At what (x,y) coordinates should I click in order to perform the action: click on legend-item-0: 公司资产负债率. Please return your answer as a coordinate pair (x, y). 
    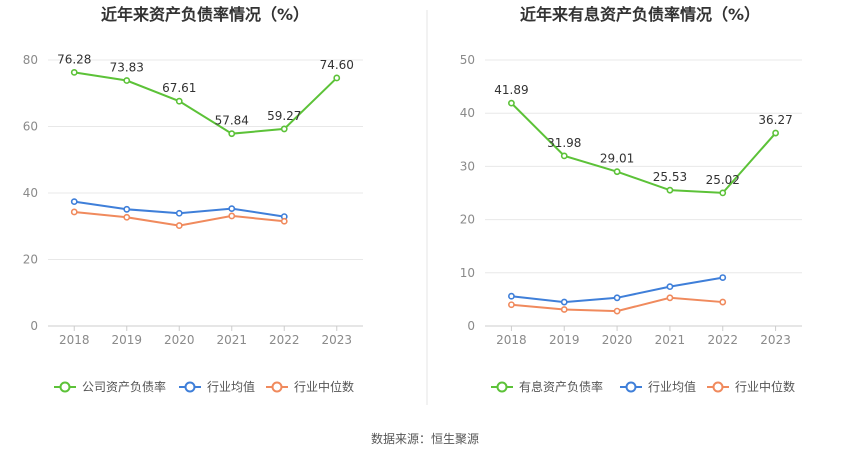
    Looking at the image, I should click on (110, 386).